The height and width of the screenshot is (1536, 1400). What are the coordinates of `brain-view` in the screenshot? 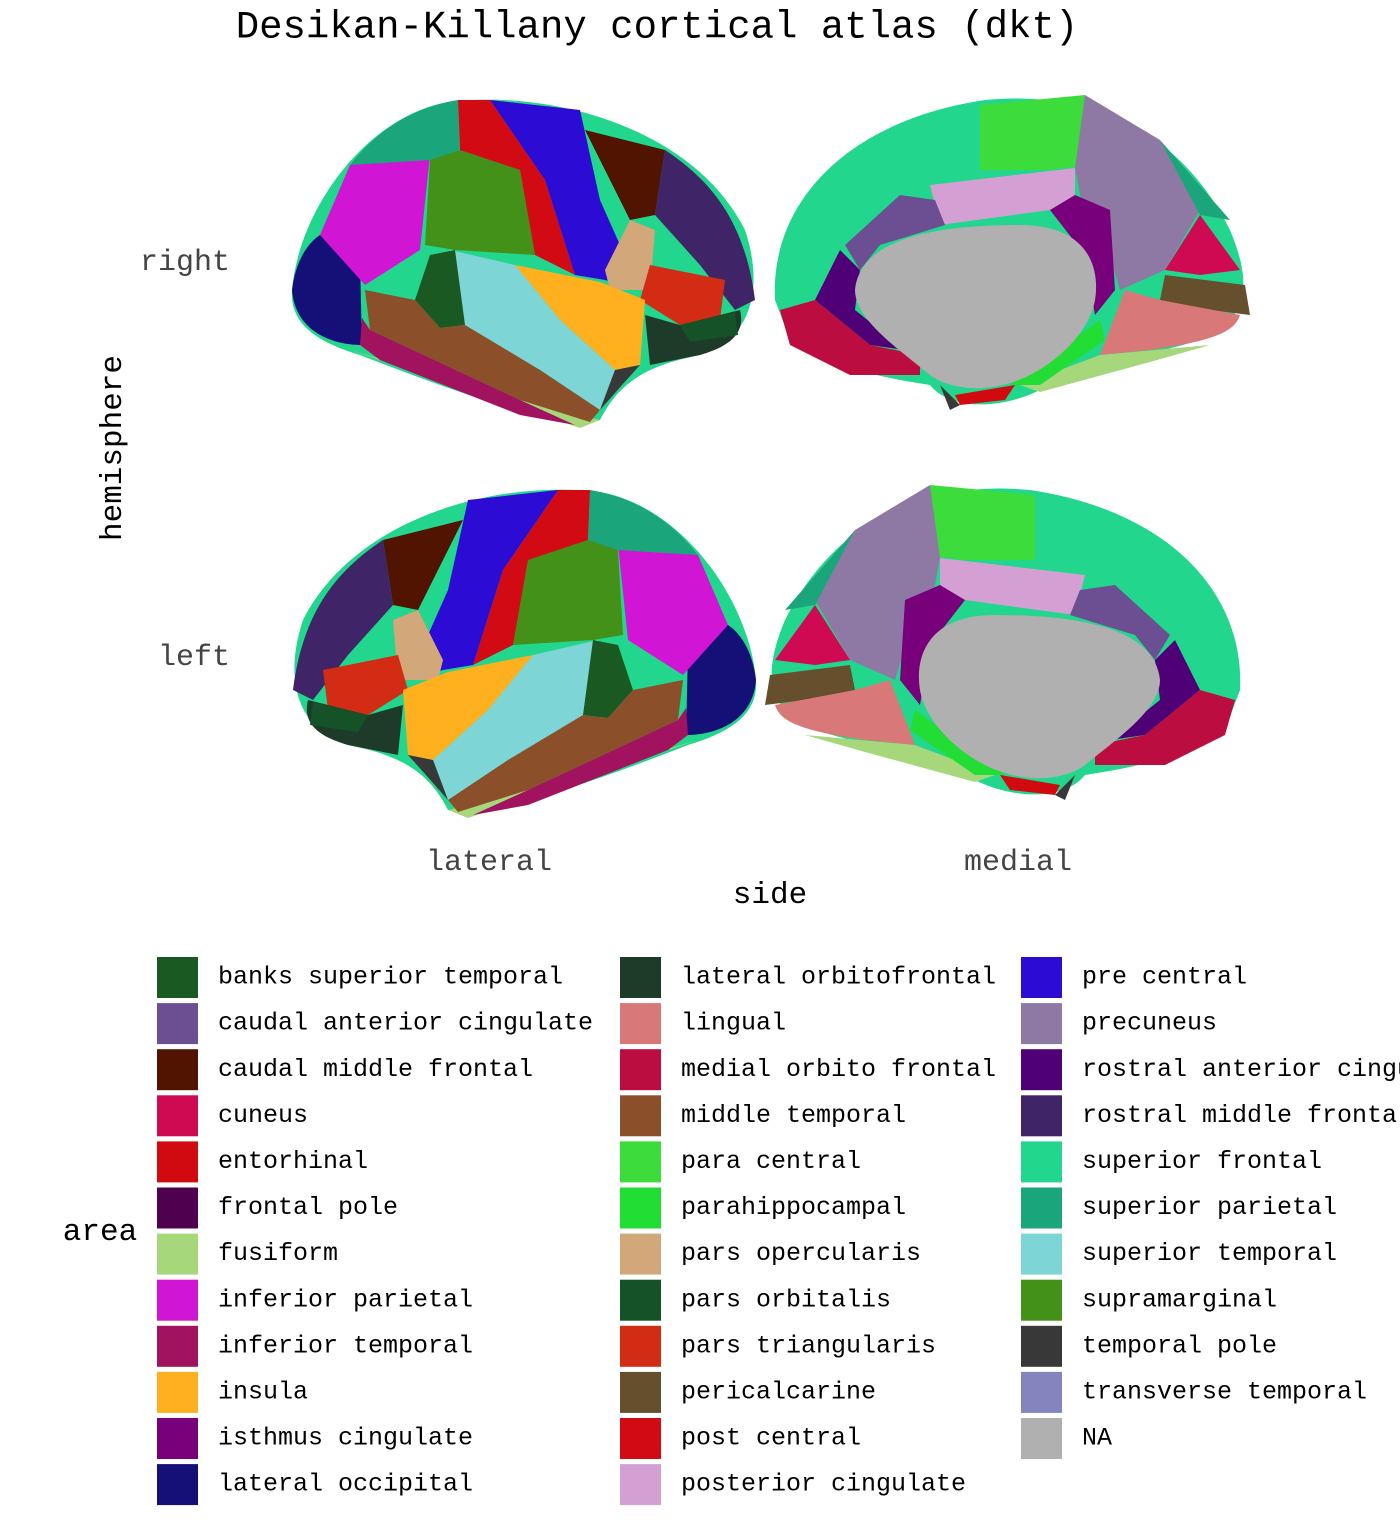 It's located at (523, 263).